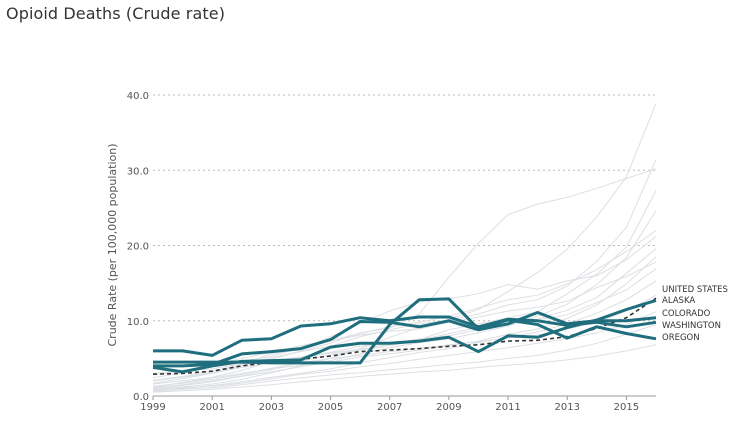 The height and width of the screenshot is (434, 745). I want to click on x-tick-label: 2001, so click(211, 407).